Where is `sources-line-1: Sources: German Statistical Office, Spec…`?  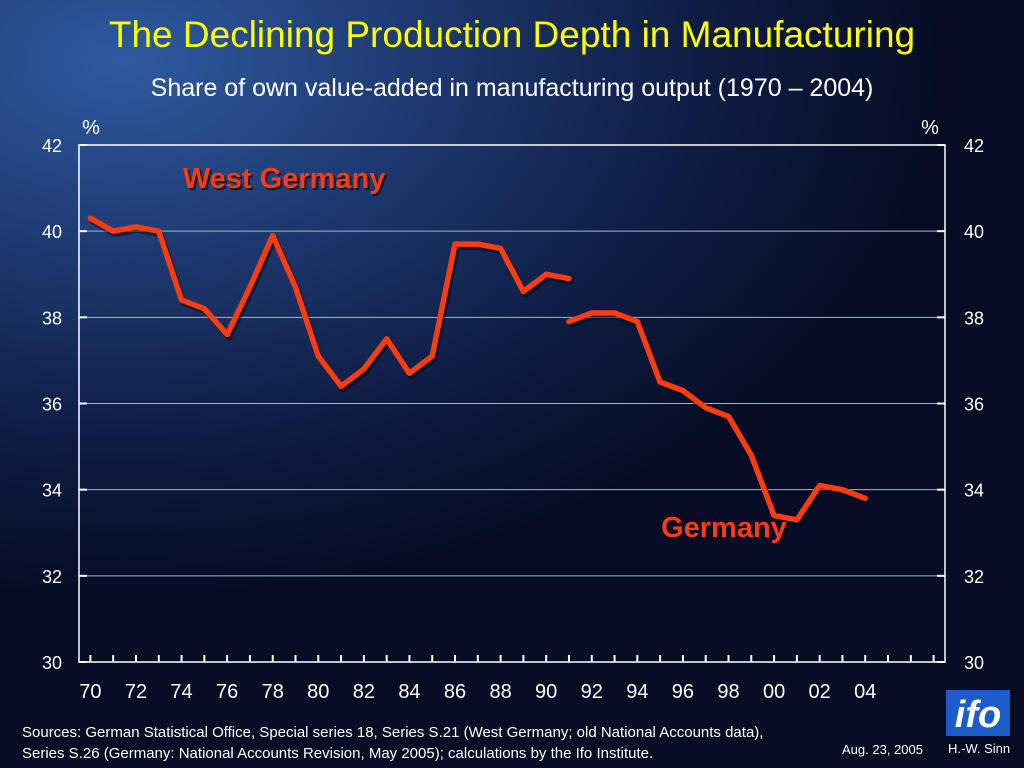
sources-line-1: Sources: German Statistical Office, Spec… is located at coordinates (393, 732).